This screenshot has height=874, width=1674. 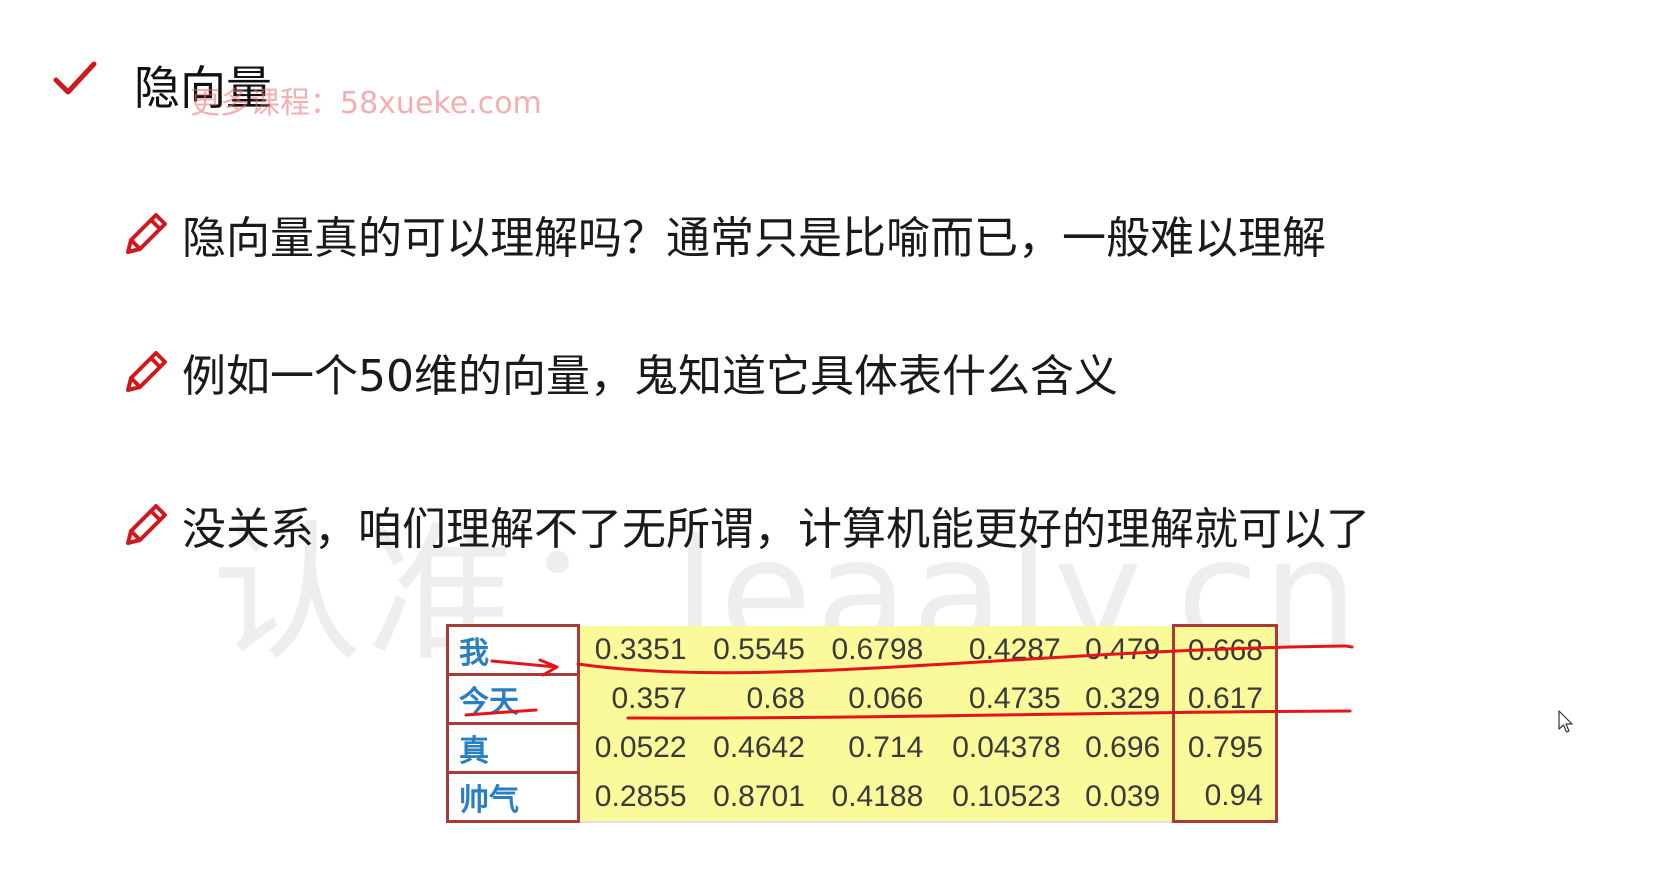 I want to click on value-cell: 0.2855, so click(x=638, y=797).